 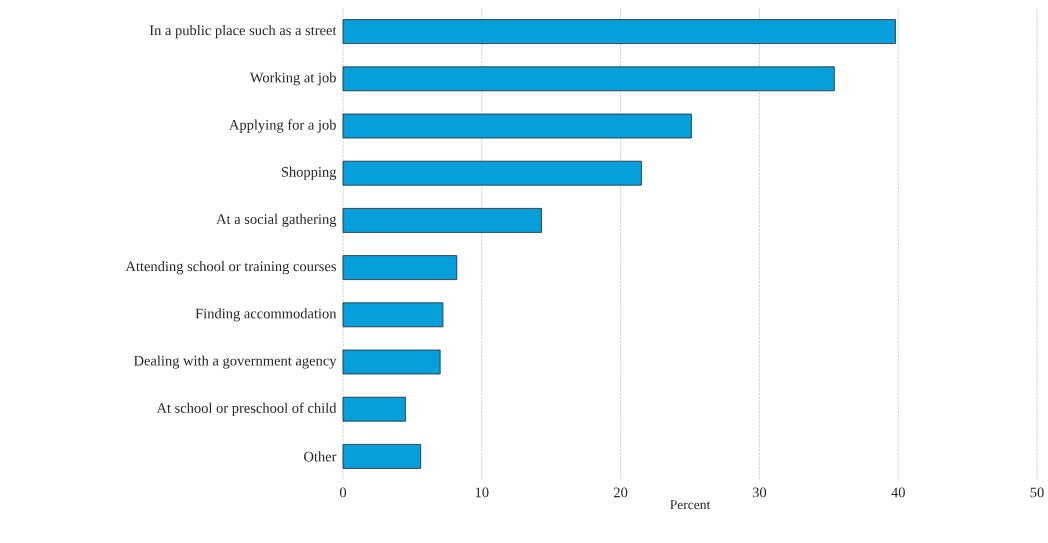 What do you see at coordinates (898, 492) in the screenshot?
I see `x-tick-label: 40` at bounding box center [898, 492].